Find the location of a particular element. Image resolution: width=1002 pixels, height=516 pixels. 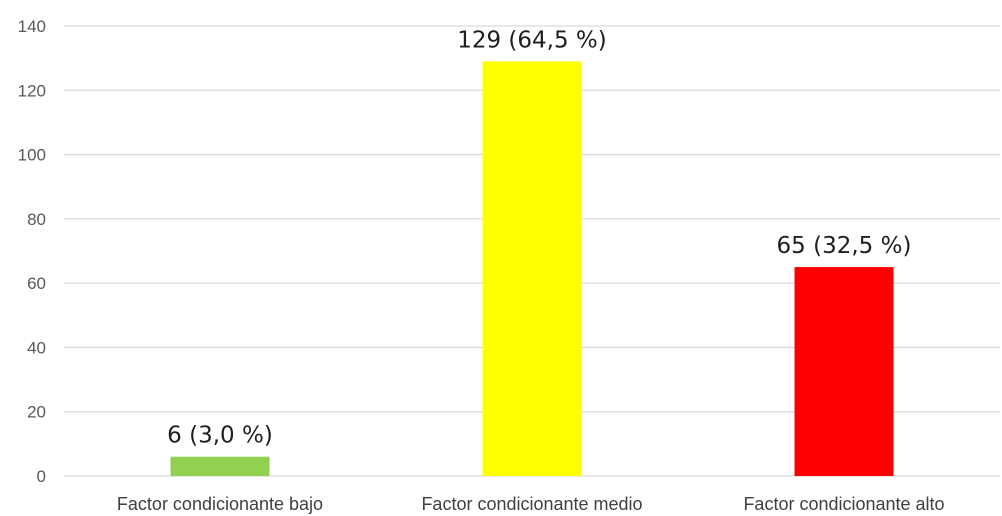

y-axis: 0 20 40 60 80 100 120 140 is located at coordinates (32, 251).